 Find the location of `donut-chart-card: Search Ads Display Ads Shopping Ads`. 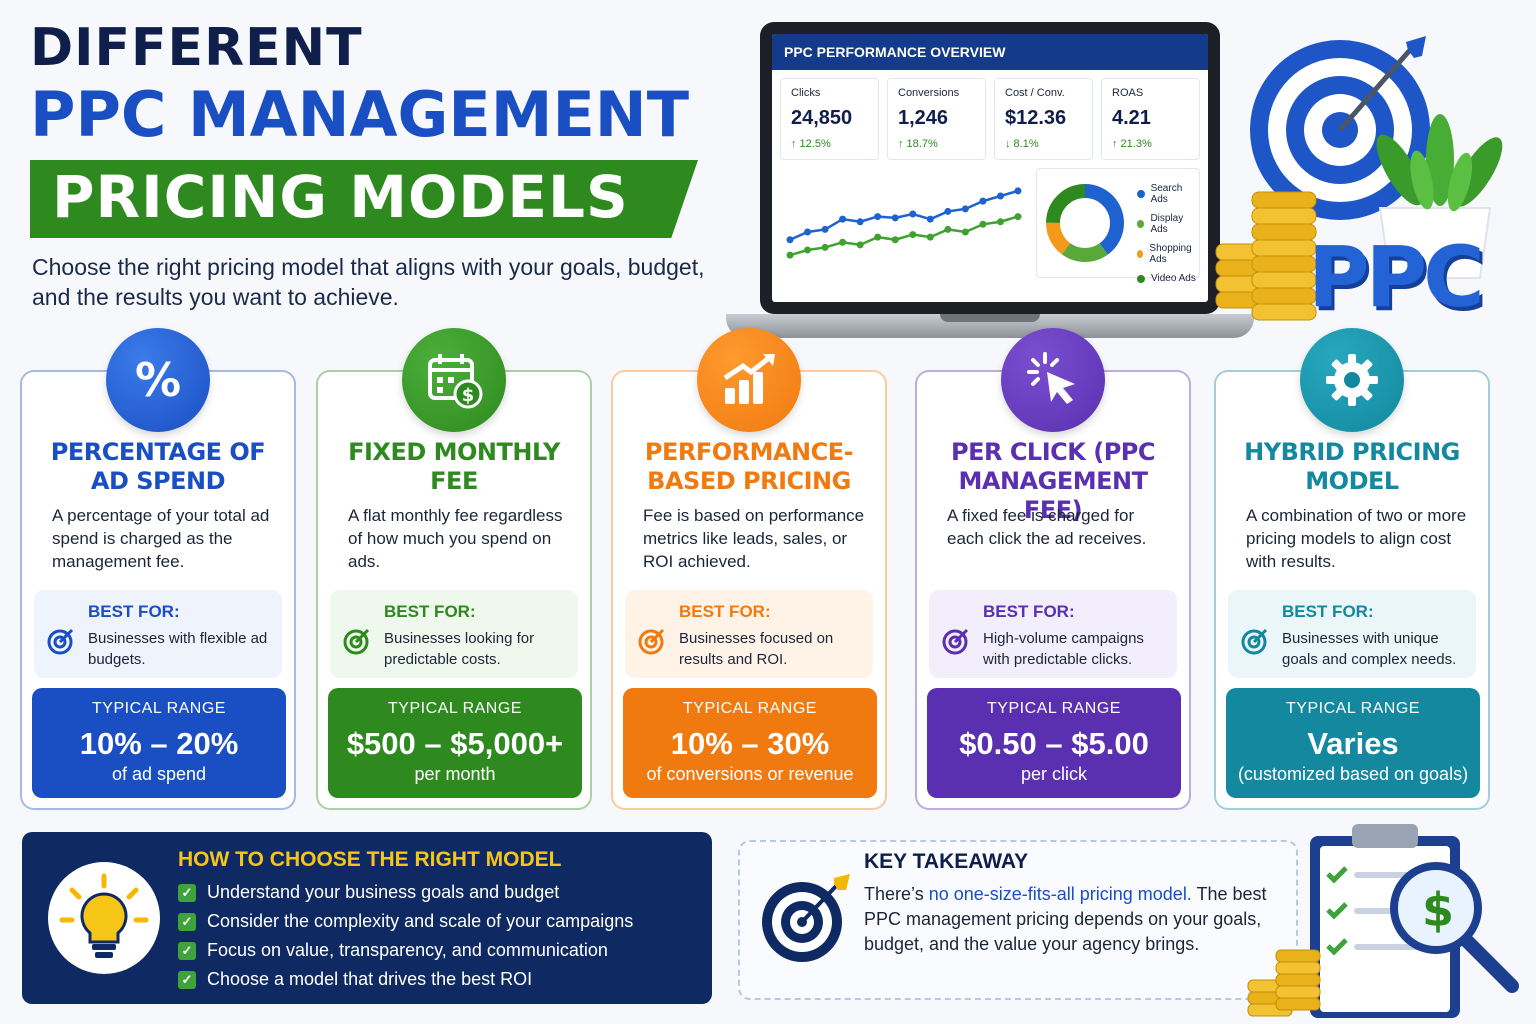

donut-chart-card: Search Ads Display Ads Shopping Ads is located at coordinates (1118, 226).